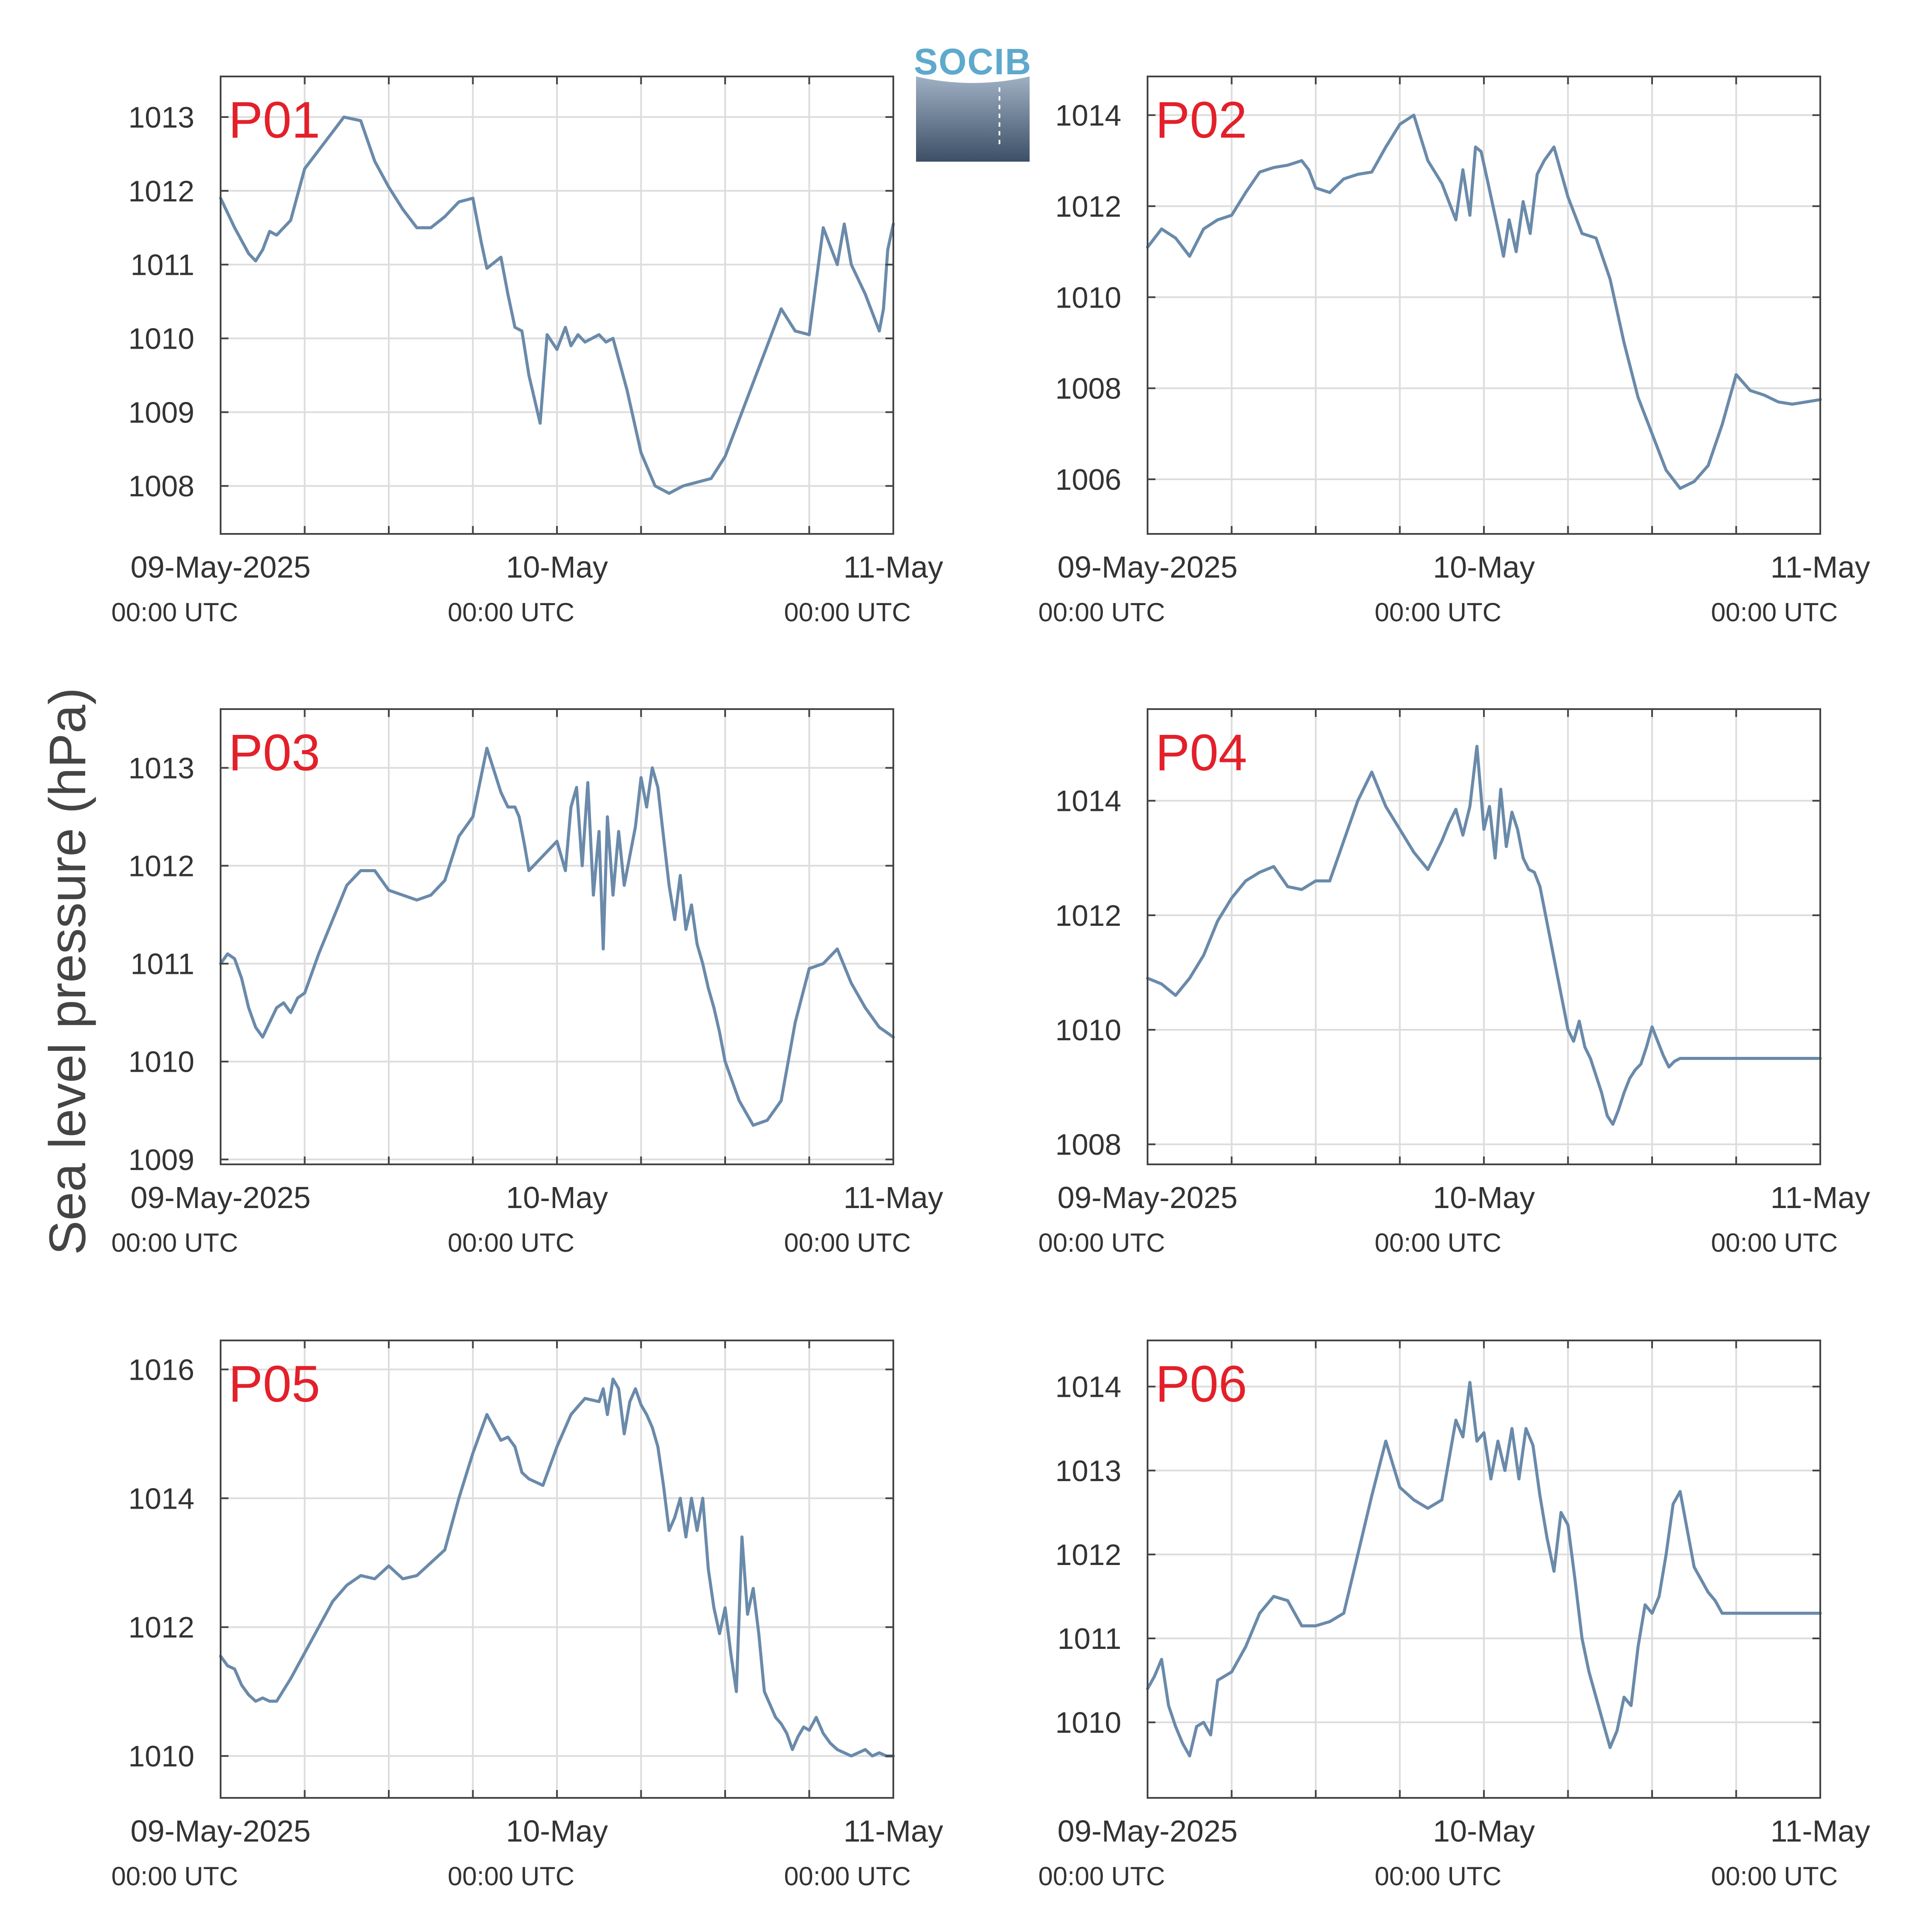  I want to click on logo-text: SOCIB, so click(973, 61).